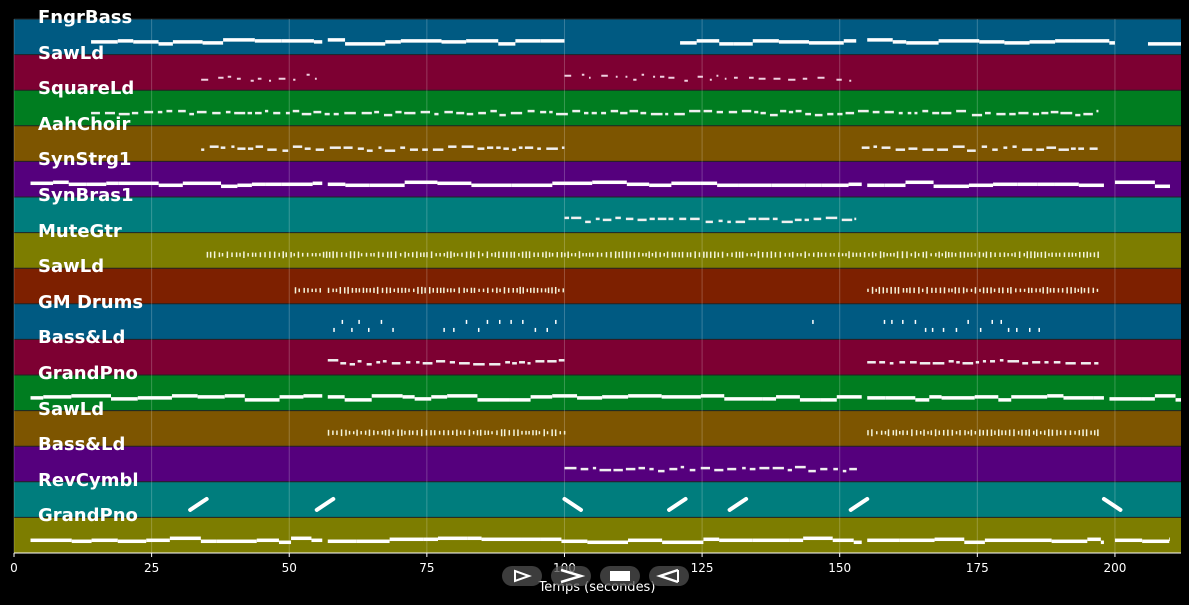 The height and width of the screenshot is (605, 1189). I want to click on stop-button, so click(620, 576).